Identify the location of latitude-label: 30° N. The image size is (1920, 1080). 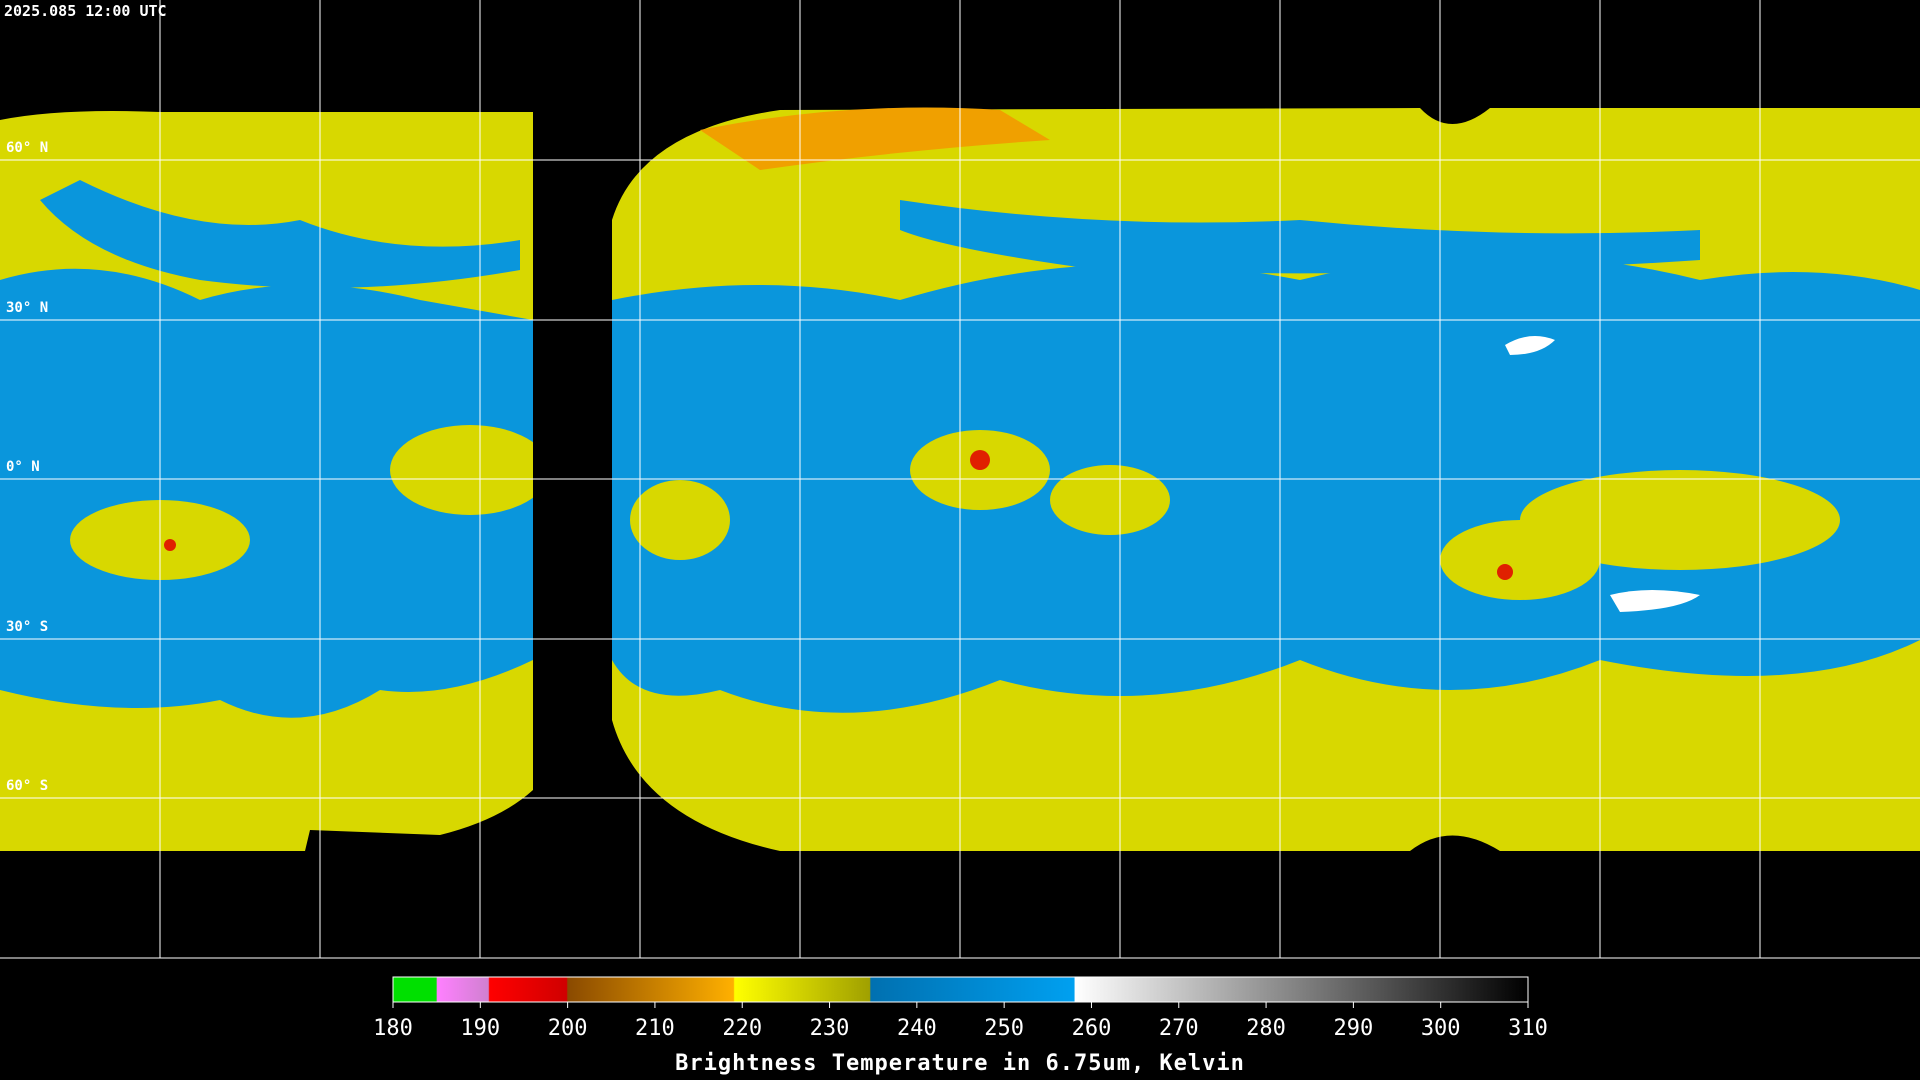
(27, 308).